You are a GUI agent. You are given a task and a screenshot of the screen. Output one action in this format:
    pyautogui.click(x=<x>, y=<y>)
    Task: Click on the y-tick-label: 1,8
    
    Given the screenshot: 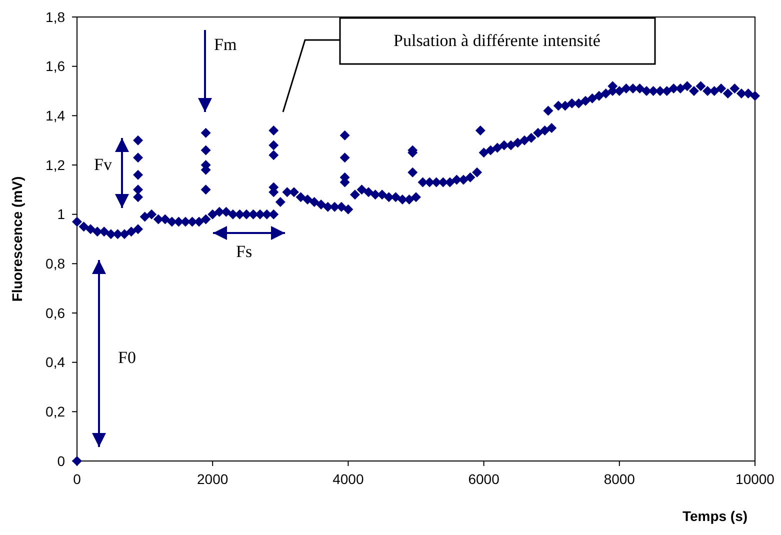 What is the action you would take?
    pyautogui.click(x=56, y=16)
    